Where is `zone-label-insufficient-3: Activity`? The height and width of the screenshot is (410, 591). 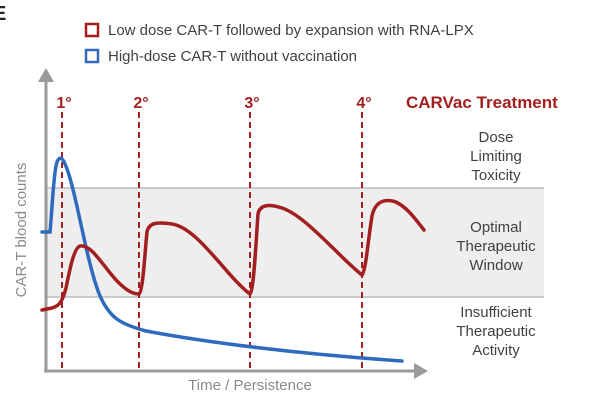
zone-label-insufficient-3: Activity is located at coordinates (496, 350).